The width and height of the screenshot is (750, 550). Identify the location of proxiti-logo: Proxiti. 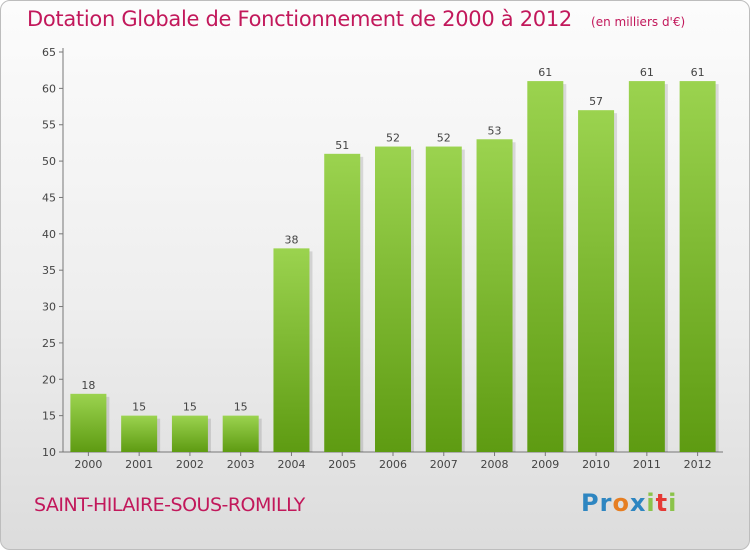
(629, 503).